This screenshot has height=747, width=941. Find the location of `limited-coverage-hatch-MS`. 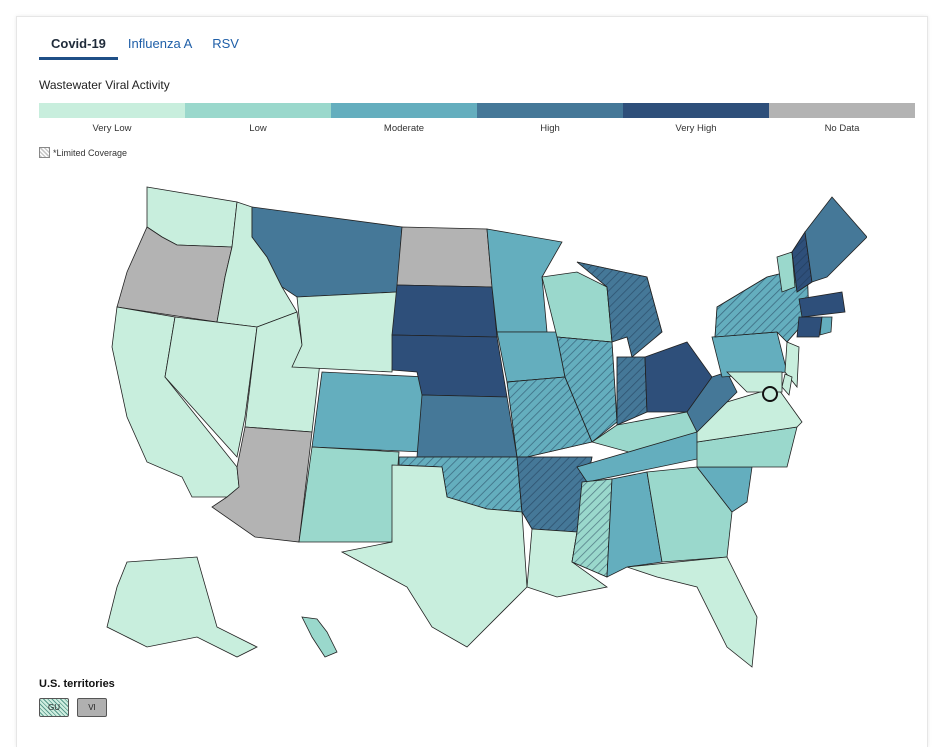

limited-coverage-hatch-MS is located at coordinates (592, 528).